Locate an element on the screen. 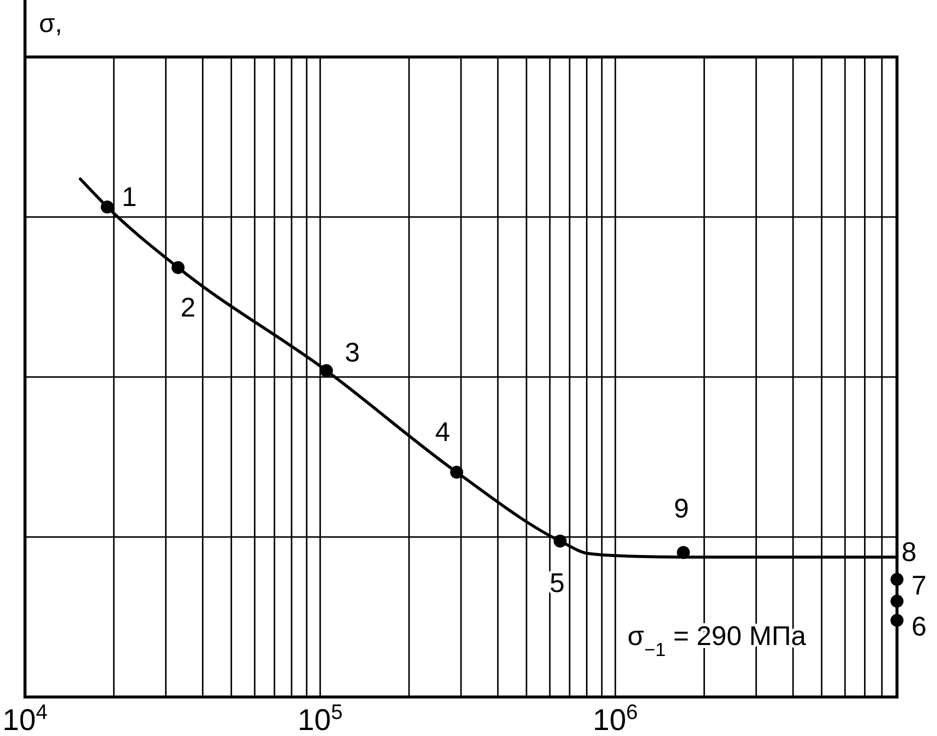  x-tick-label: 10$^{5}$ is located at coordinates (320, 718).